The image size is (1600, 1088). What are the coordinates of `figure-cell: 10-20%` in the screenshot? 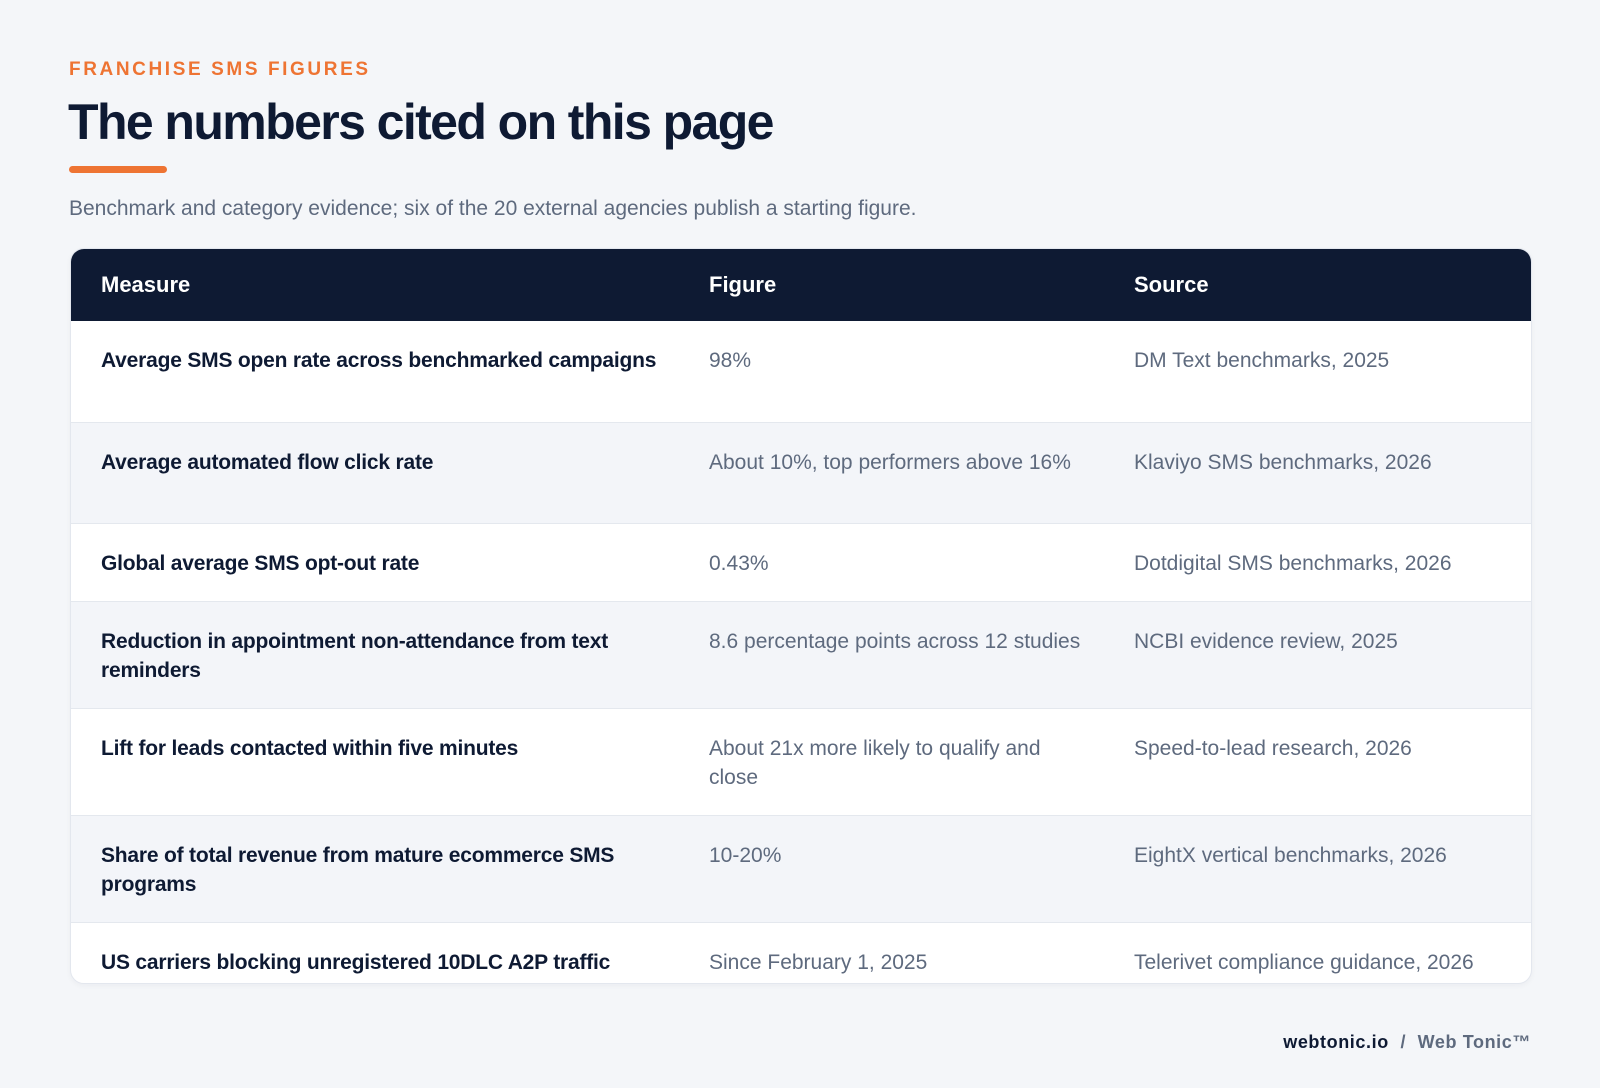 It's located at (745, 855).